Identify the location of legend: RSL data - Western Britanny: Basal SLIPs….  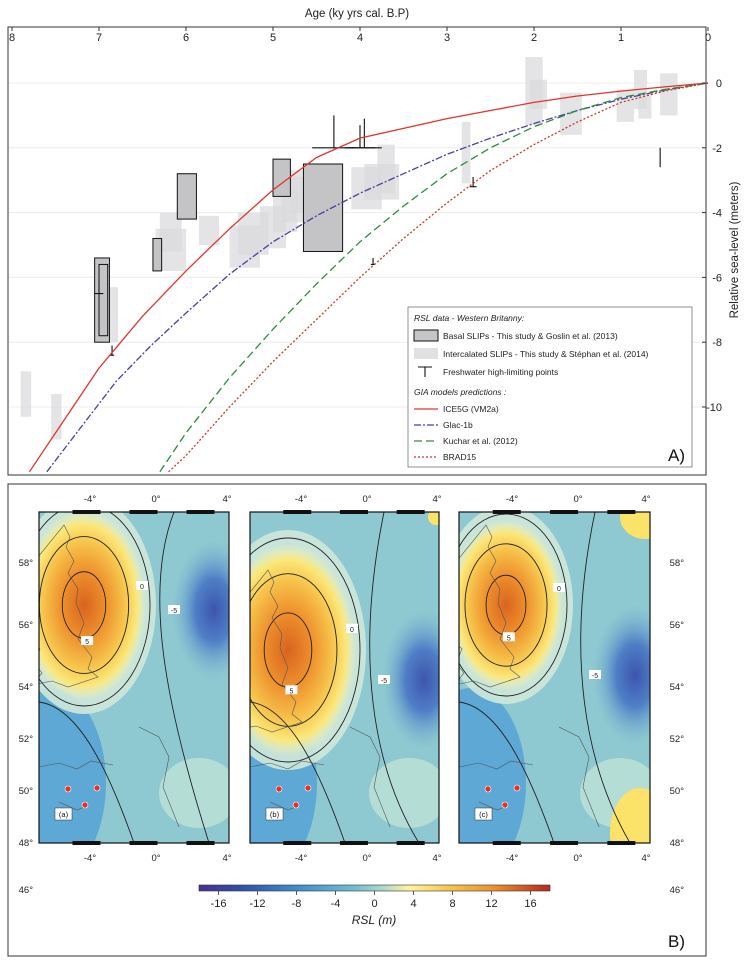
(550, 387).